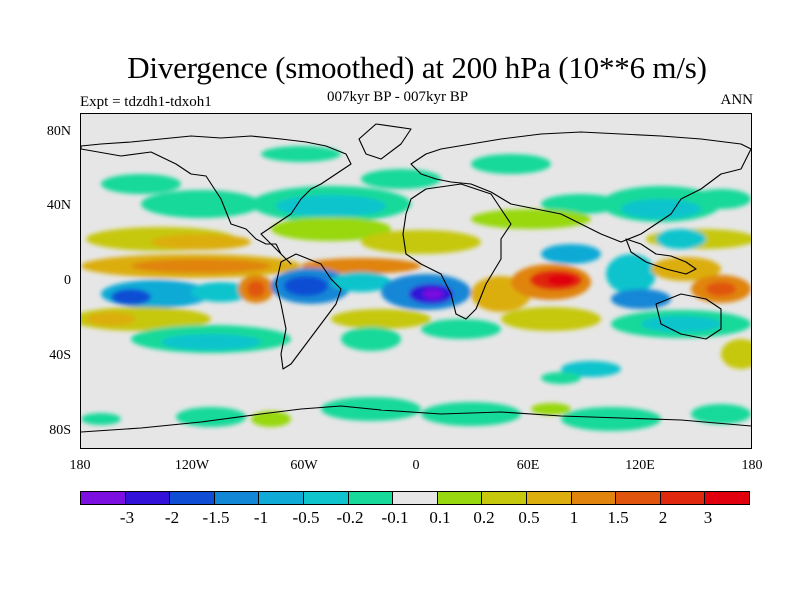 The image size is (800, 600). I want to click on colorbar, so click(415, 498).